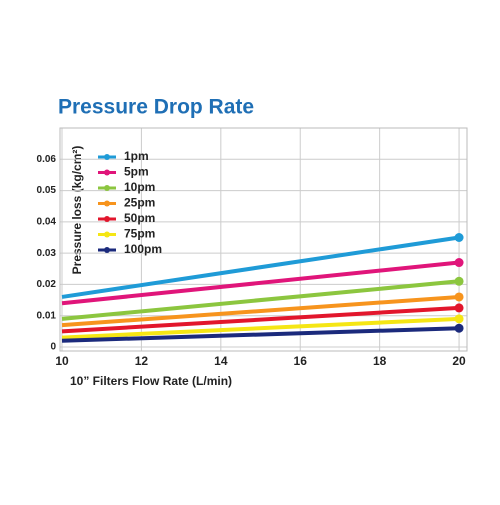 This screenshot has height=505, width=500. Describe the element at coordinates (53, 347) in the screenshot. I see `y-tick-label: 0` at that location.